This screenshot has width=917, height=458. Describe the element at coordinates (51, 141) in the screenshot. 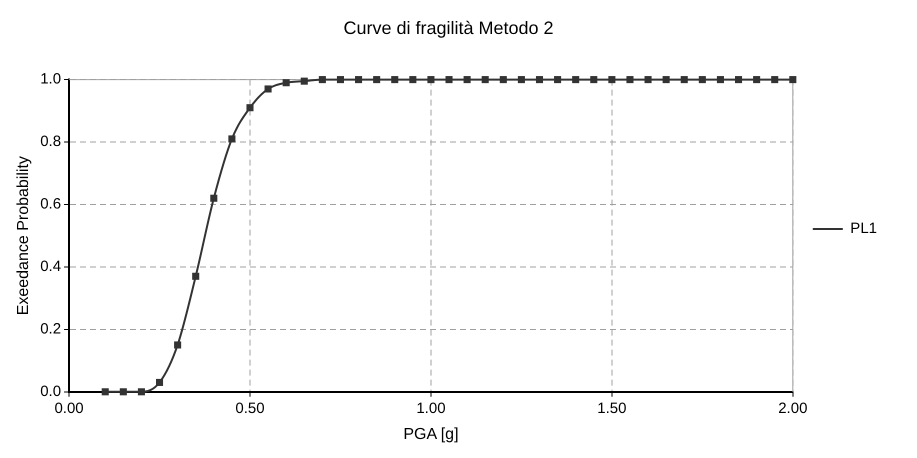

I see `y-tick-label: 0.8` at that location.